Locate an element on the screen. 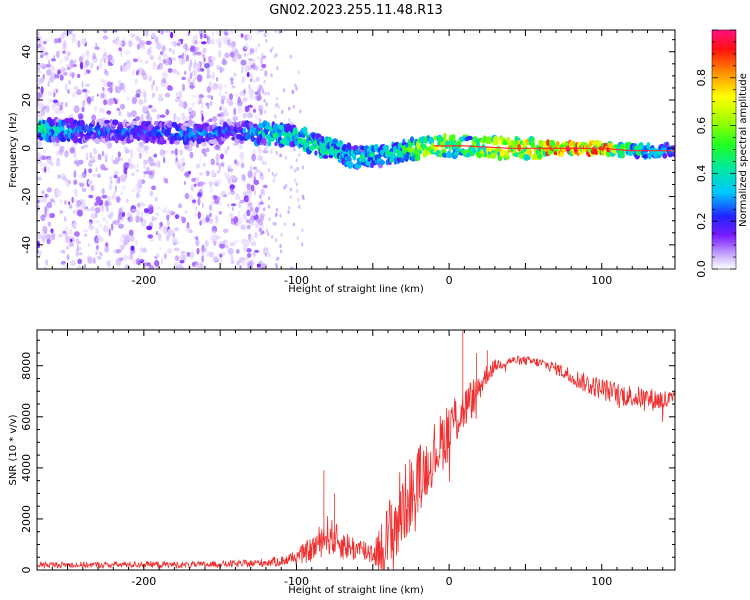 This screenshot has height=600, width=750. page-title: GN02.2023.255.11.48.R13 is located at coordinates (356, 10).